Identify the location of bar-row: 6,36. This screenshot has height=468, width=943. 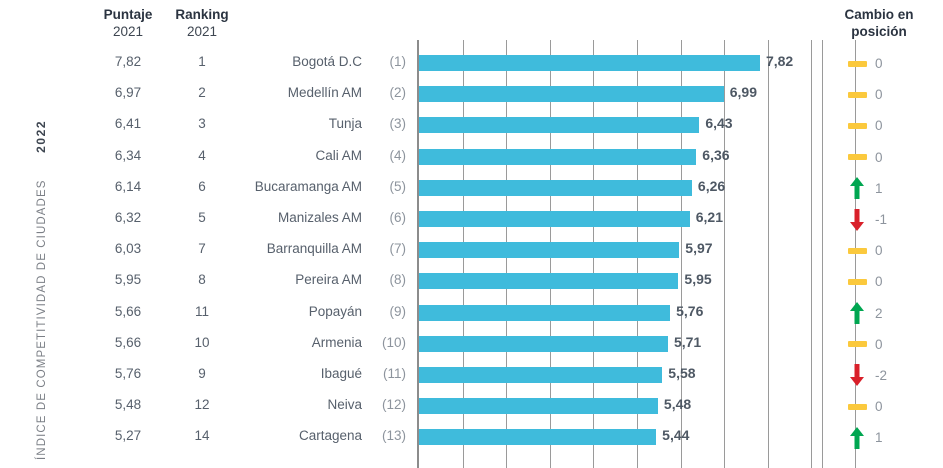
(673, 157).